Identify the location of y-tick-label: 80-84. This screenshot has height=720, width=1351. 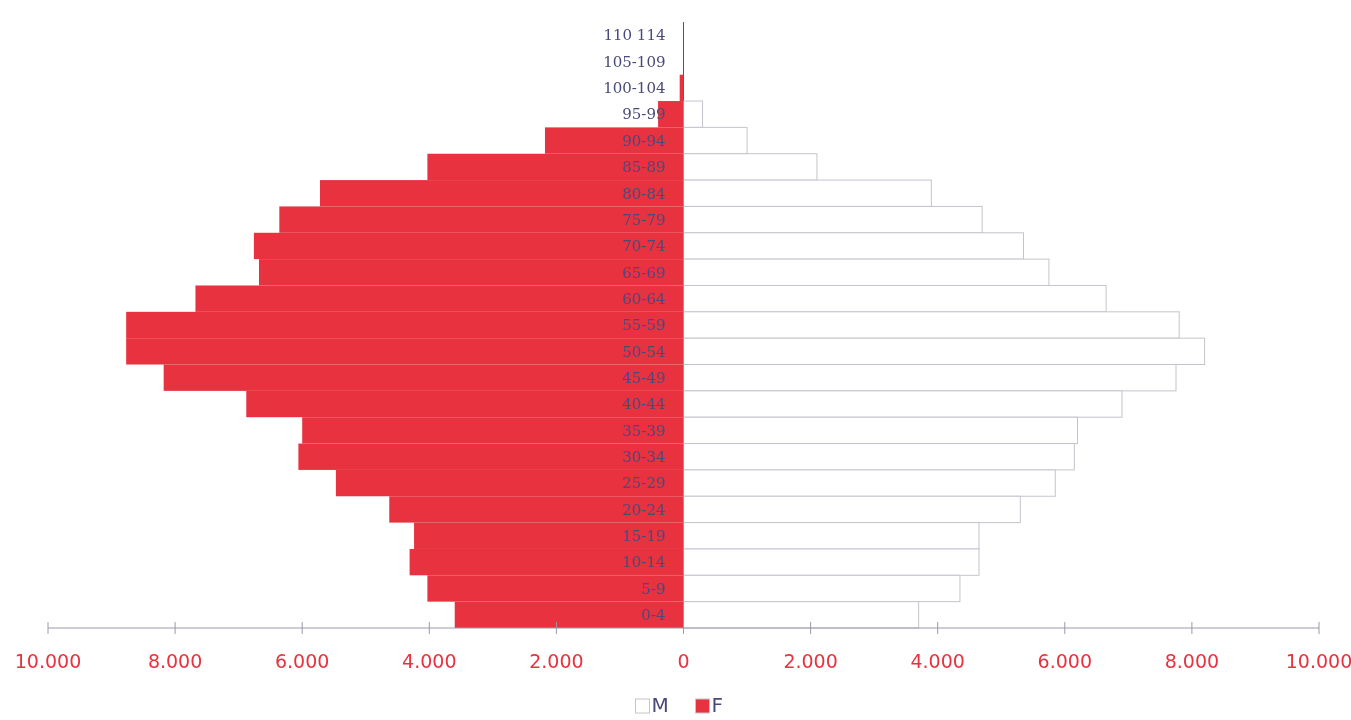
(644, 193).